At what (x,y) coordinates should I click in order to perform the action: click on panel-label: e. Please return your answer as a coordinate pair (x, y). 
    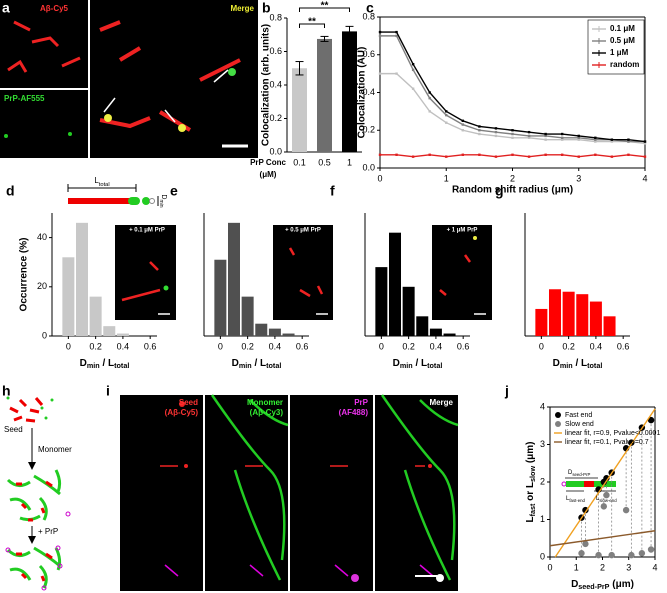
    Looking at the image, I should click on (174, 191).